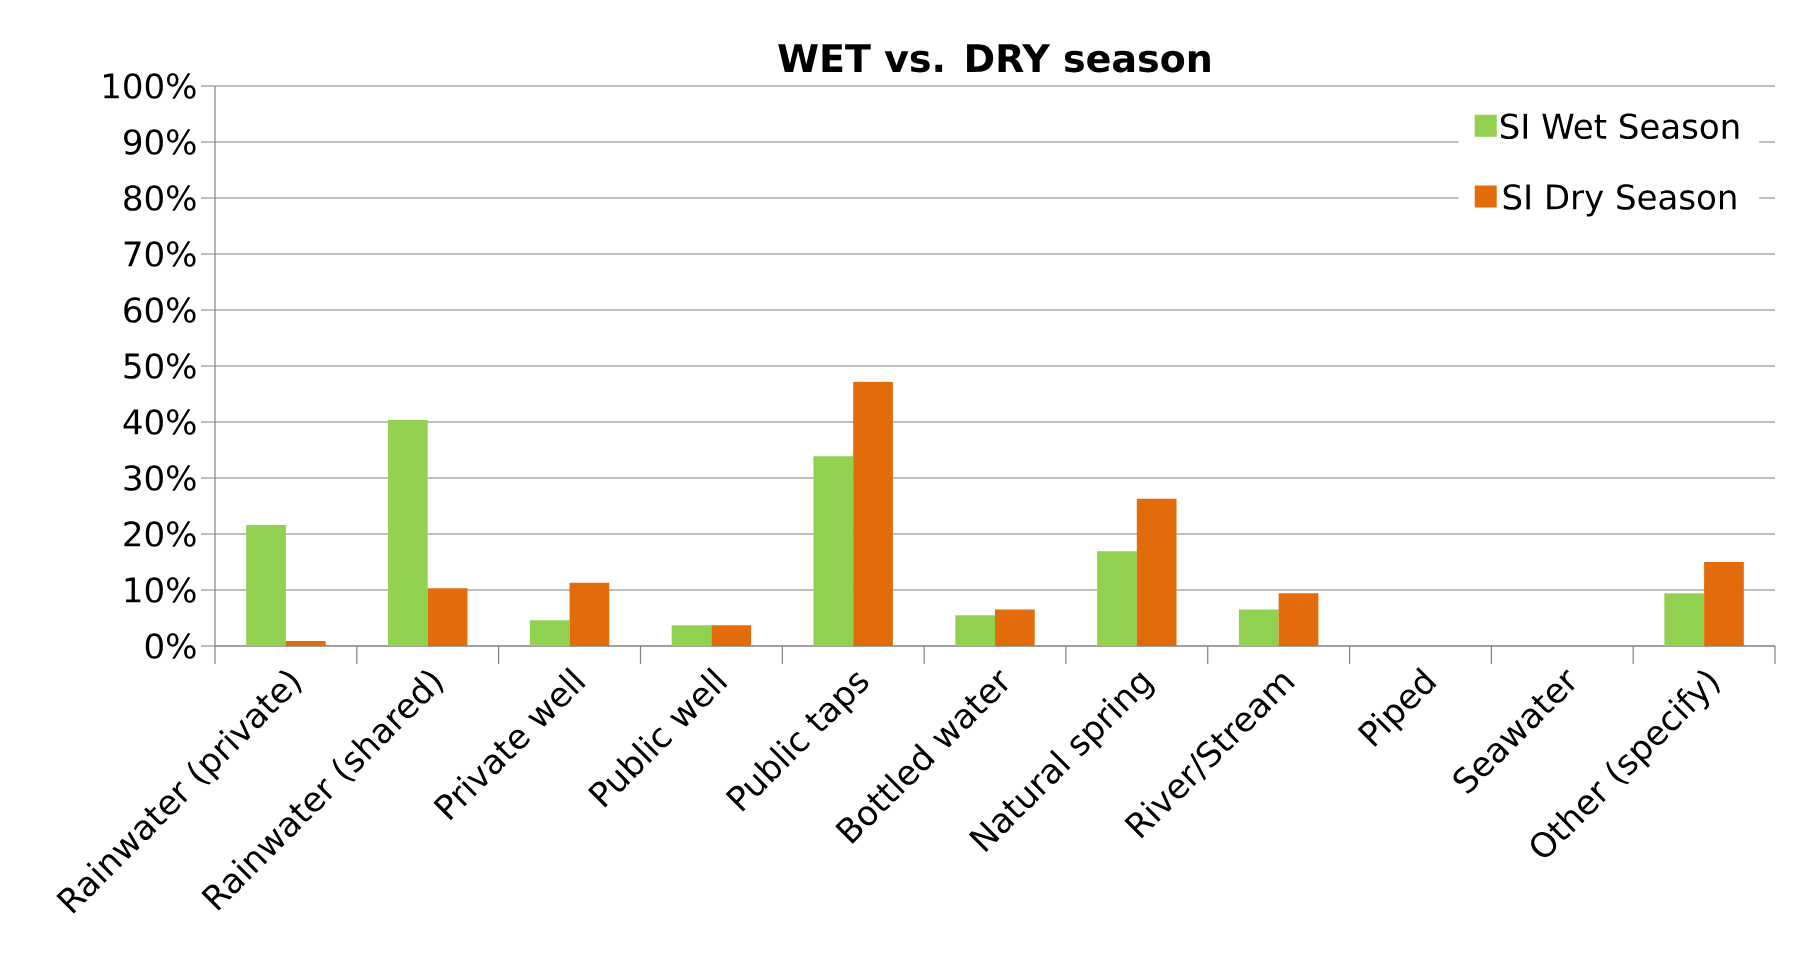 Image resolution: width=1808 pixels, height=976 pixels. What do you see at coordinates (159, 422) in the screenshot?
I see `y-tick-label: 40%` at bounding box center [159, 422].